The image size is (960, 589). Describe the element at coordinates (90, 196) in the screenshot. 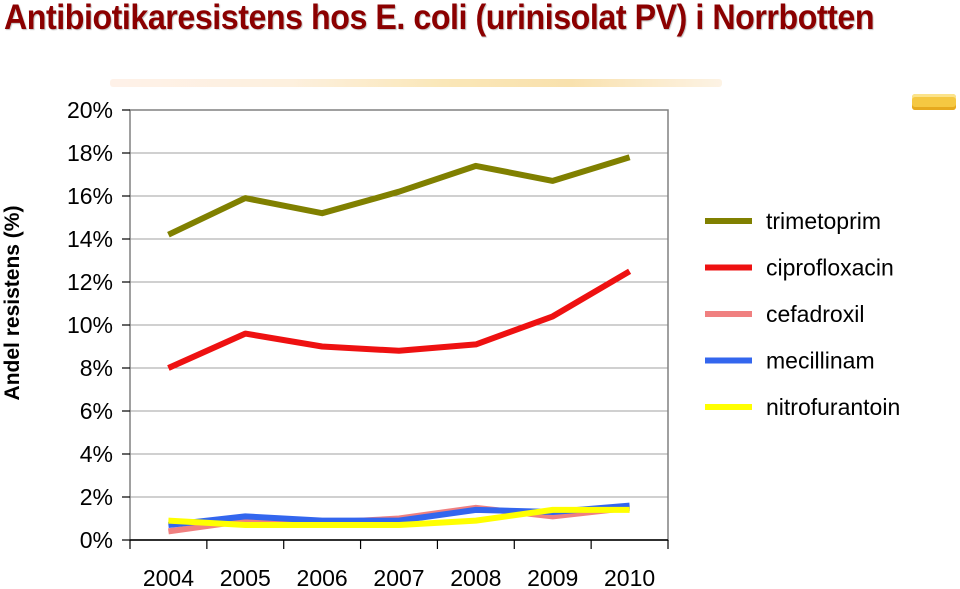

I see `y-tick-label: 16%` at that location.